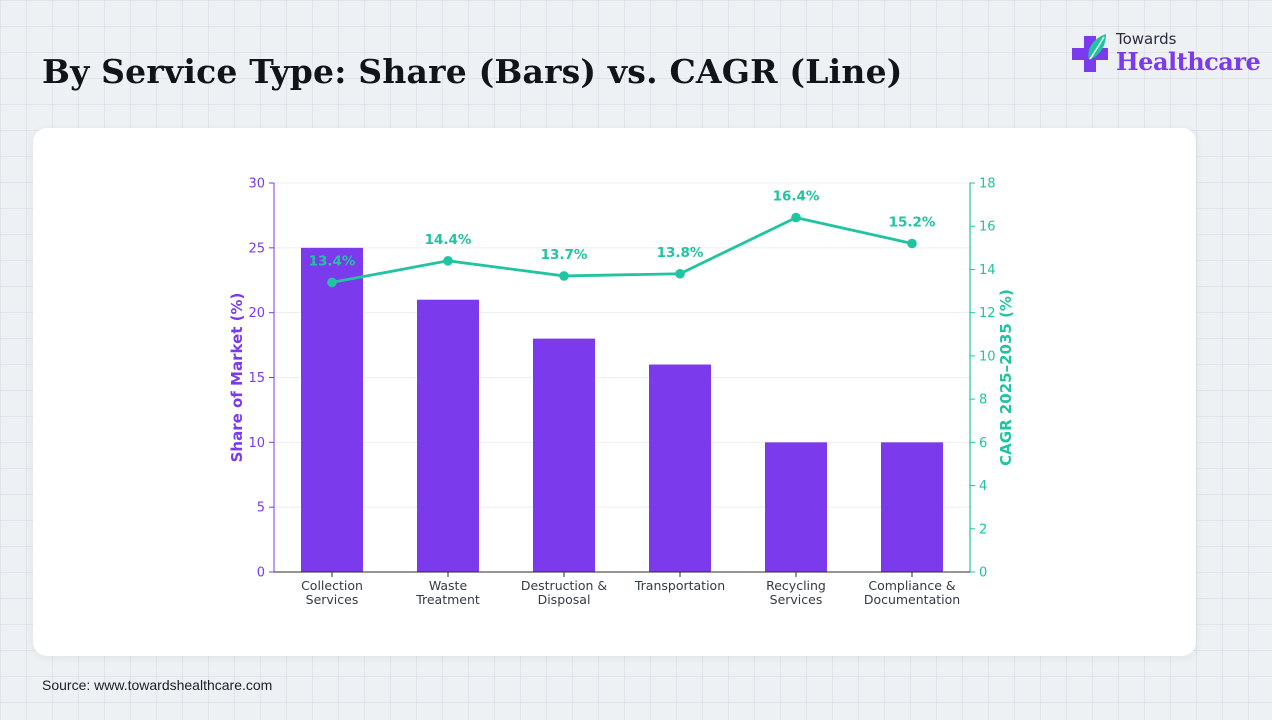  Describe the element at coordinates (256, 313) in the screenshot. I see `y-tick-label: 20` at that location.